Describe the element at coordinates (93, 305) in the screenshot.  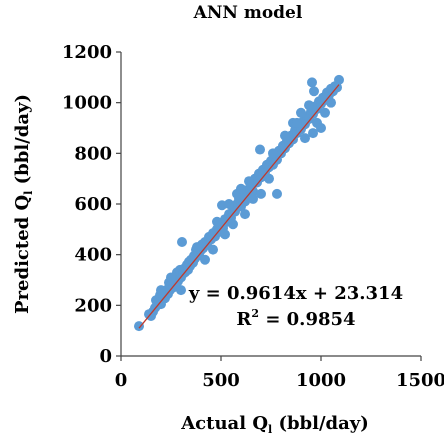
I see `y-tick-label: 200` at that location.